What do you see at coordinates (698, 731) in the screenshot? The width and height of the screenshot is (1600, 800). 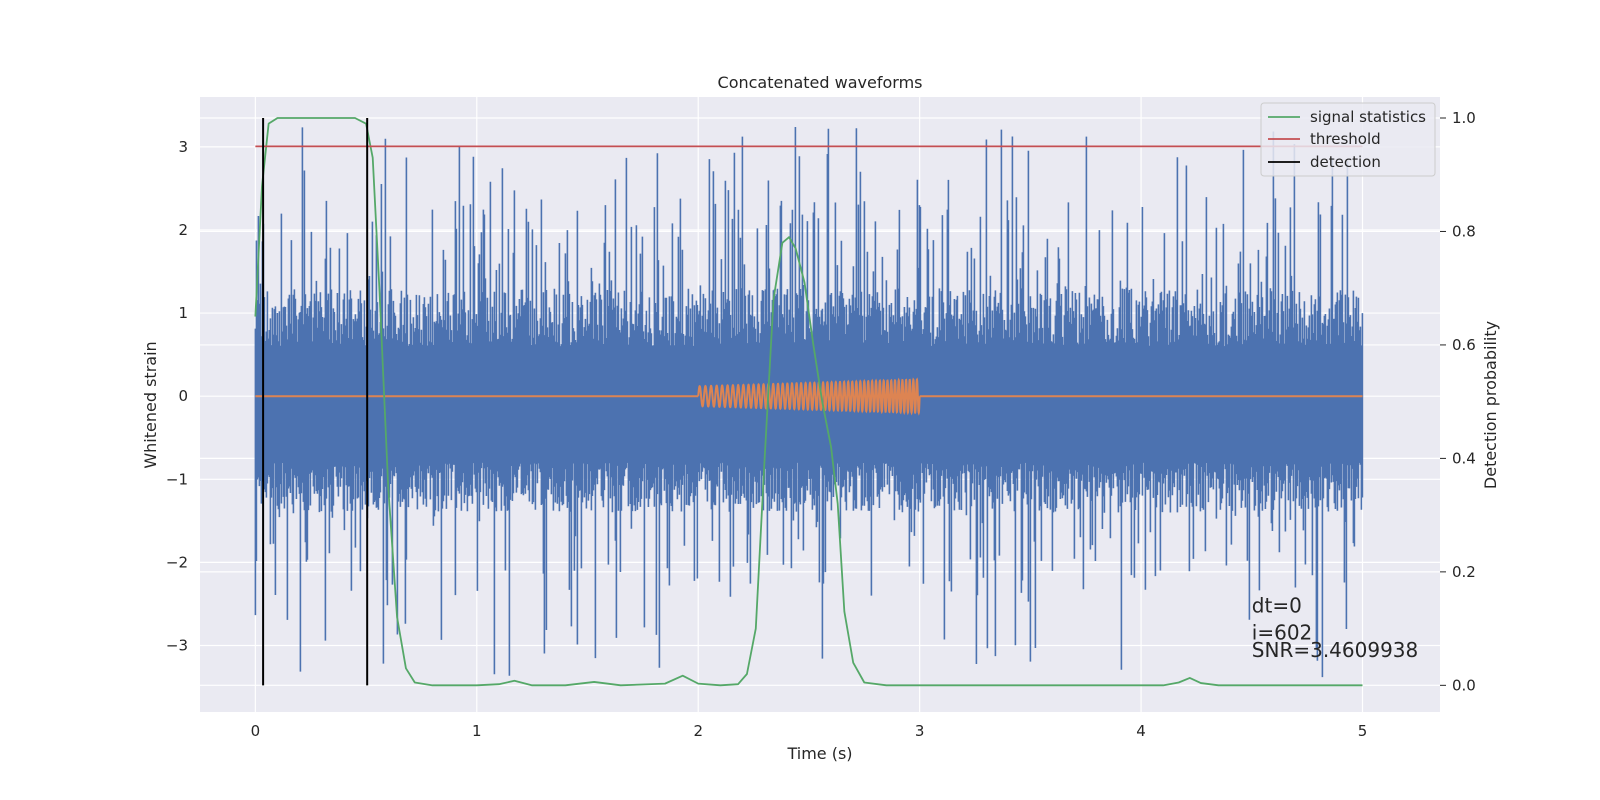 I see `x-tick-label: 2` at bounding box center [698, 731].